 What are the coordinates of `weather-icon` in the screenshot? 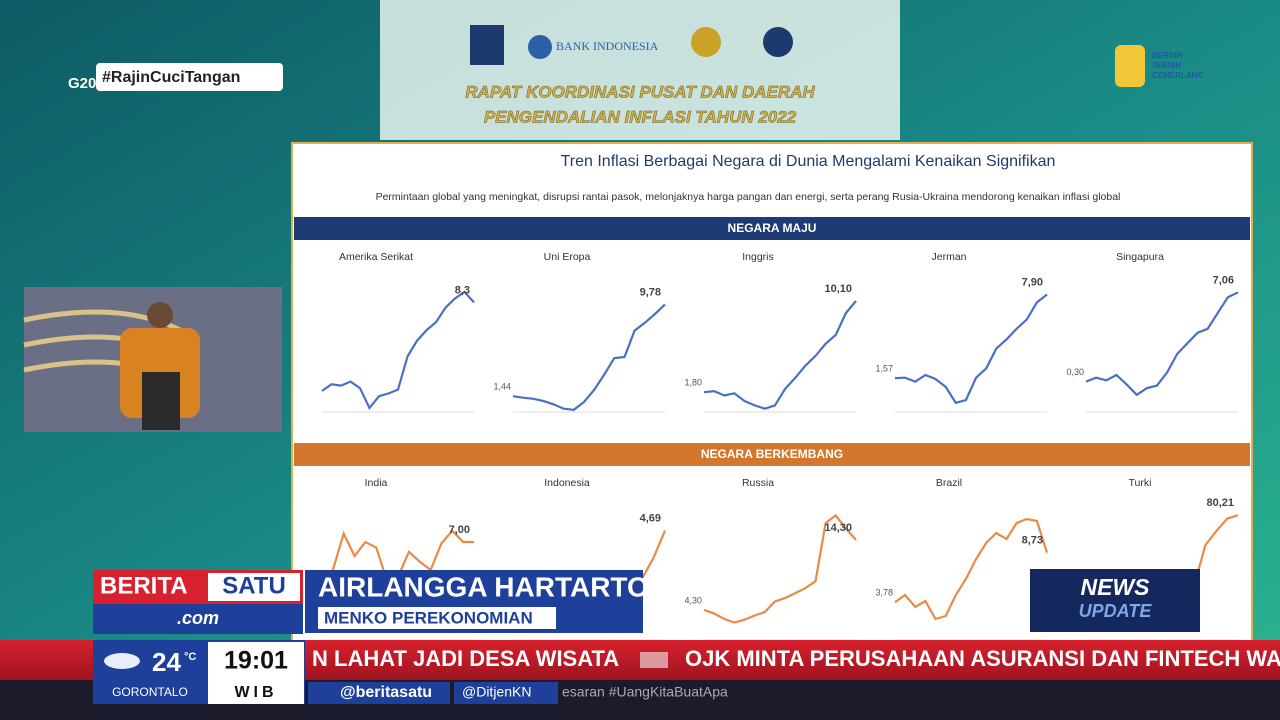 It's located at (122, 661).